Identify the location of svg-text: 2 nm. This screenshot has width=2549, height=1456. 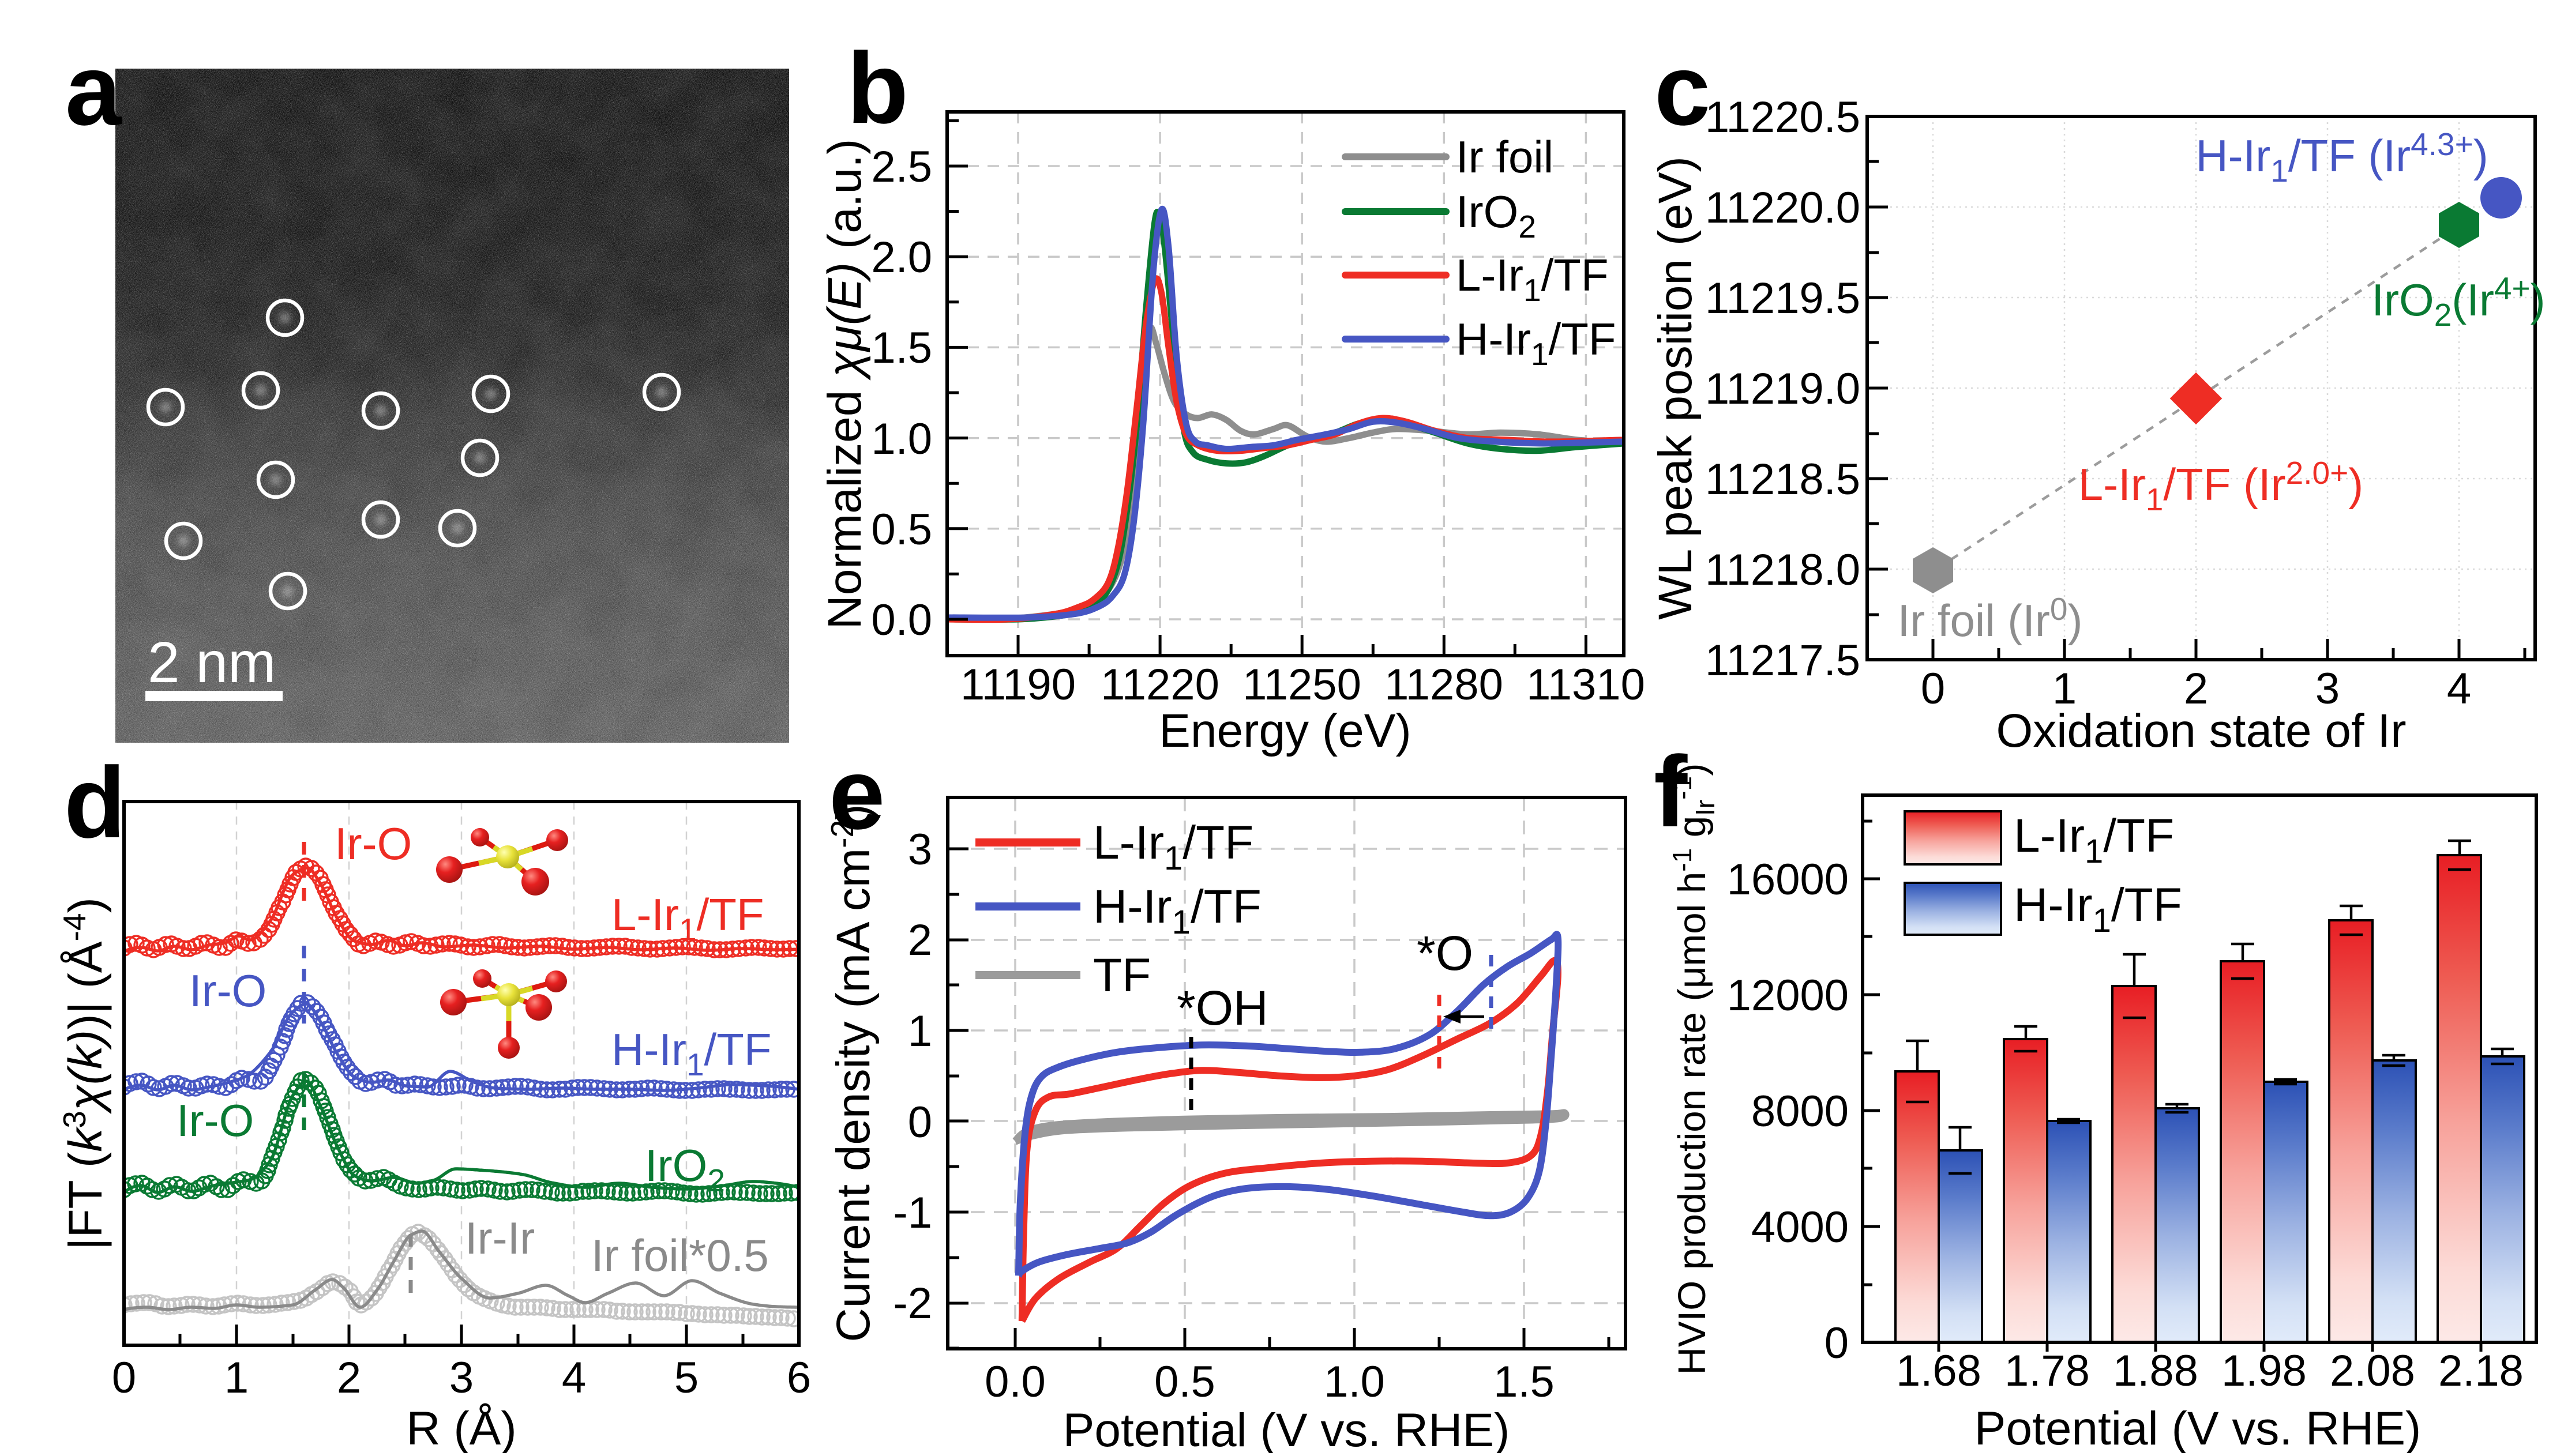
(212, 662).